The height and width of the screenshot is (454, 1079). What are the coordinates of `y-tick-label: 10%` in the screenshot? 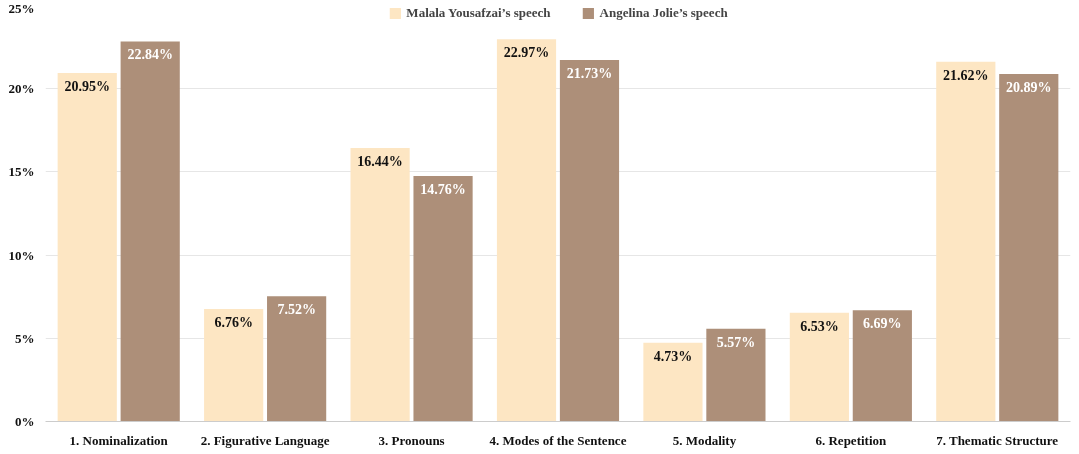 It's located at (21, 255).